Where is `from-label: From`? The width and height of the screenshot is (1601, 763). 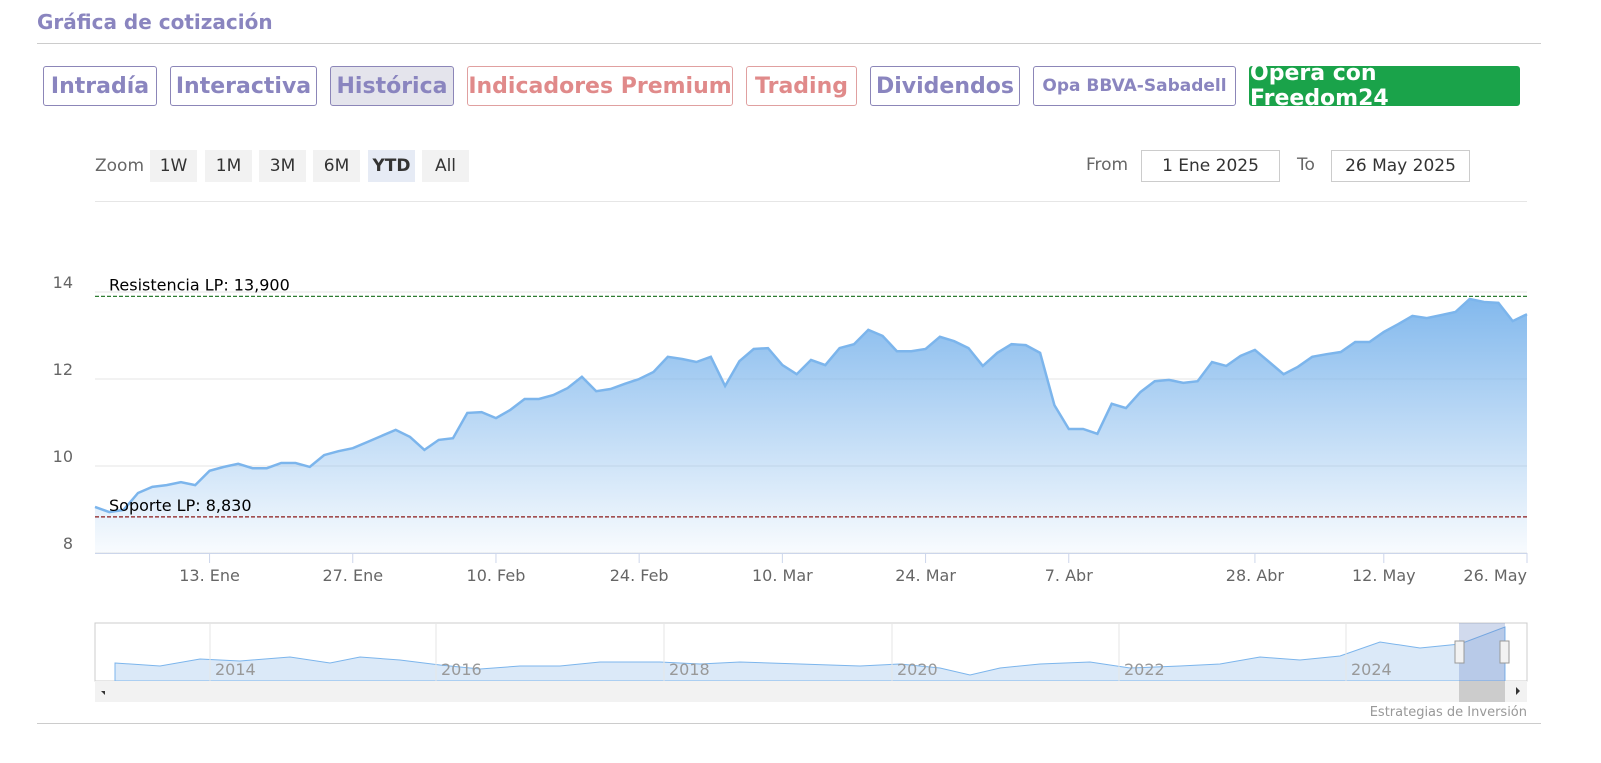 from-label: From is located at coordinates (1107, 165).